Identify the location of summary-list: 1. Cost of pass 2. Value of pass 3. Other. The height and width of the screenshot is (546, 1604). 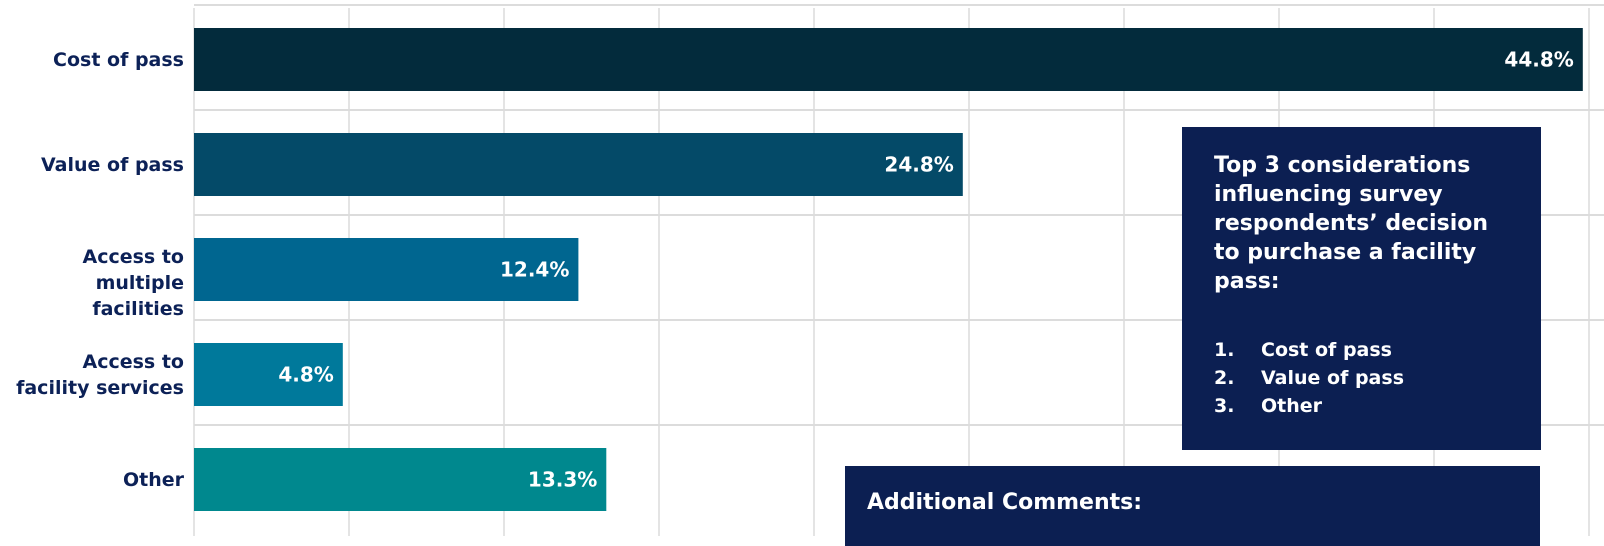
(1362, 378).